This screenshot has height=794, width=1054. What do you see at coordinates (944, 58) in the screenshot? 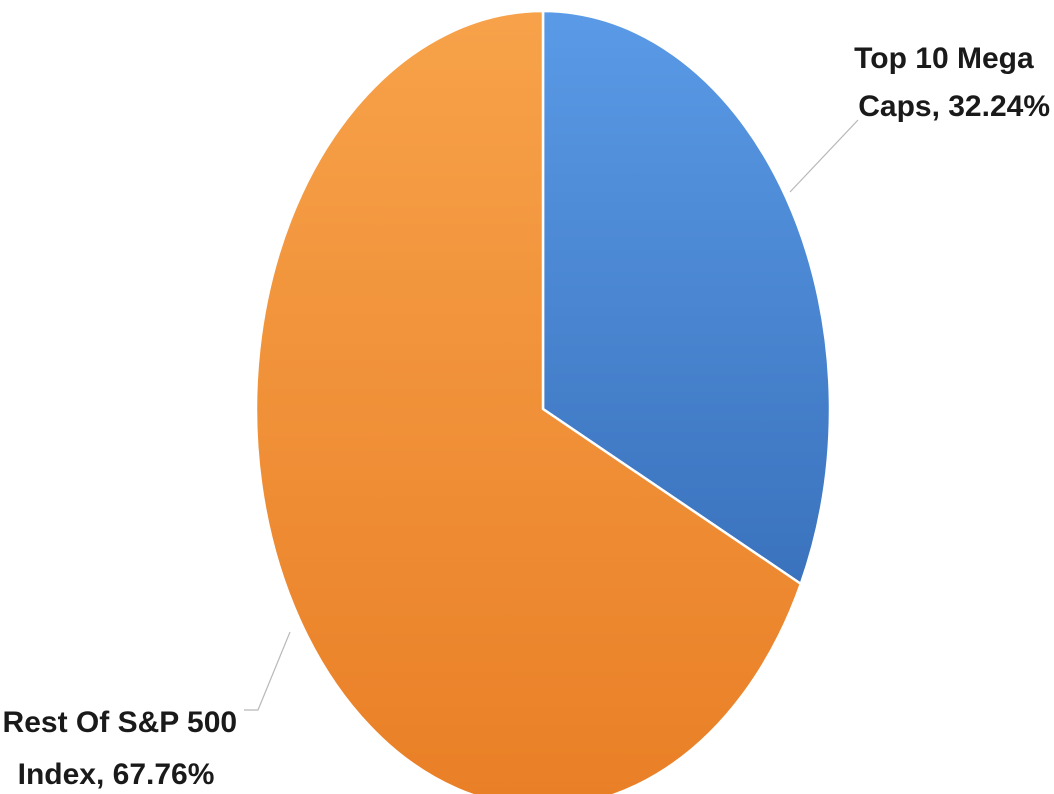
I see `data-label-top-10-mega-caps-line-1: Top 10 Mega` at bounding box center [944, 58].